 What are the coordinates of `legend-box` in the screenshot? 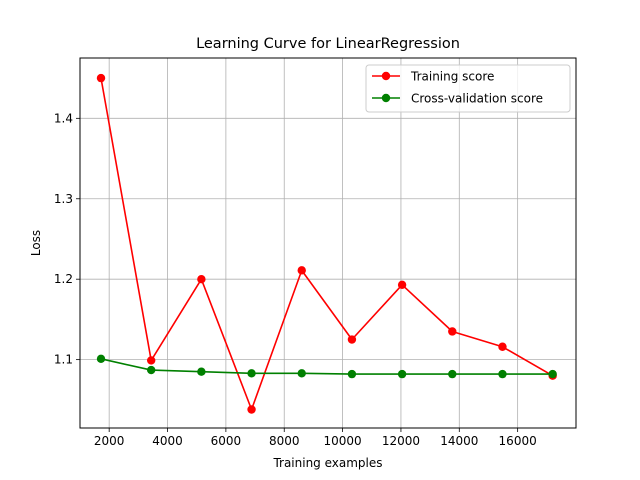 It's located at (468, 88).